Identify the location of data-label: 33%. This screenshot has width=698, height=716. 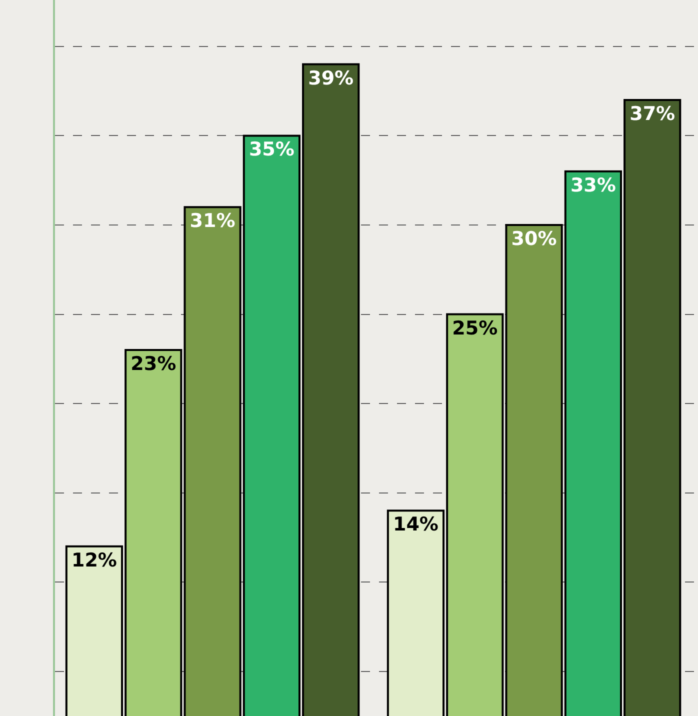
(593, 185).